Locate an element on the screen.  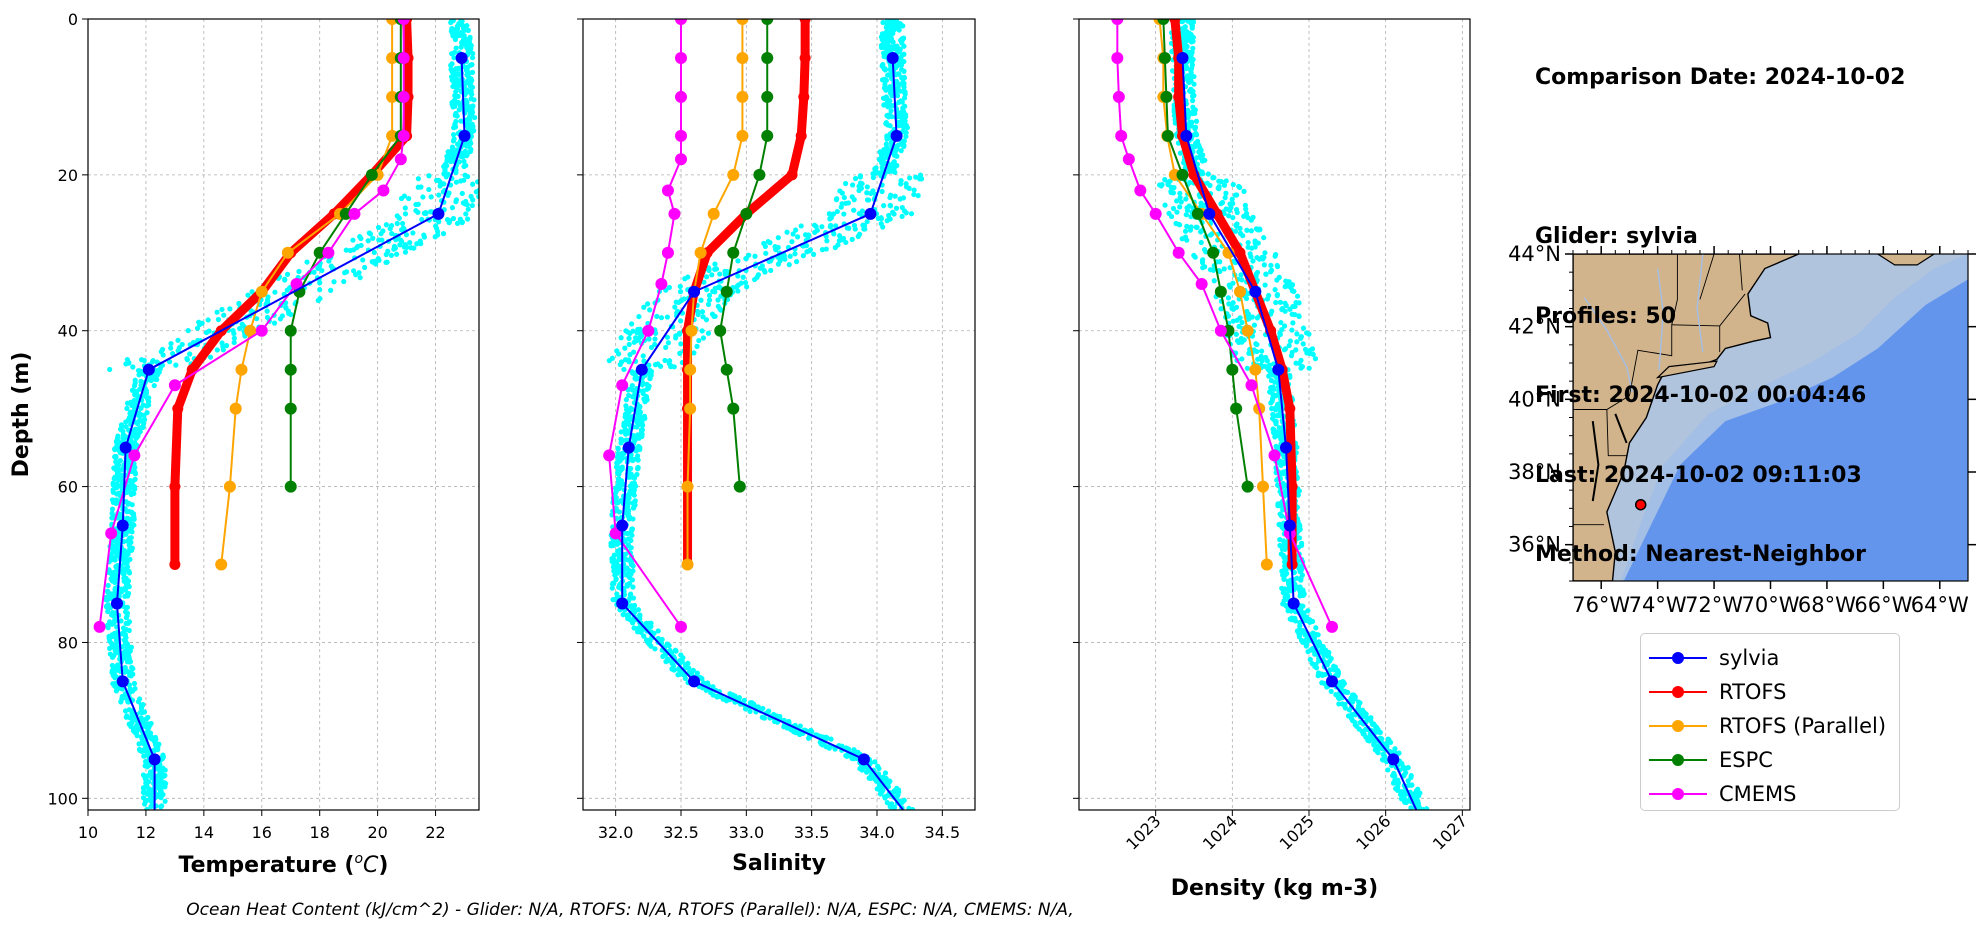
x-tick-label: 34.5 is located at coordinates (943, 832).